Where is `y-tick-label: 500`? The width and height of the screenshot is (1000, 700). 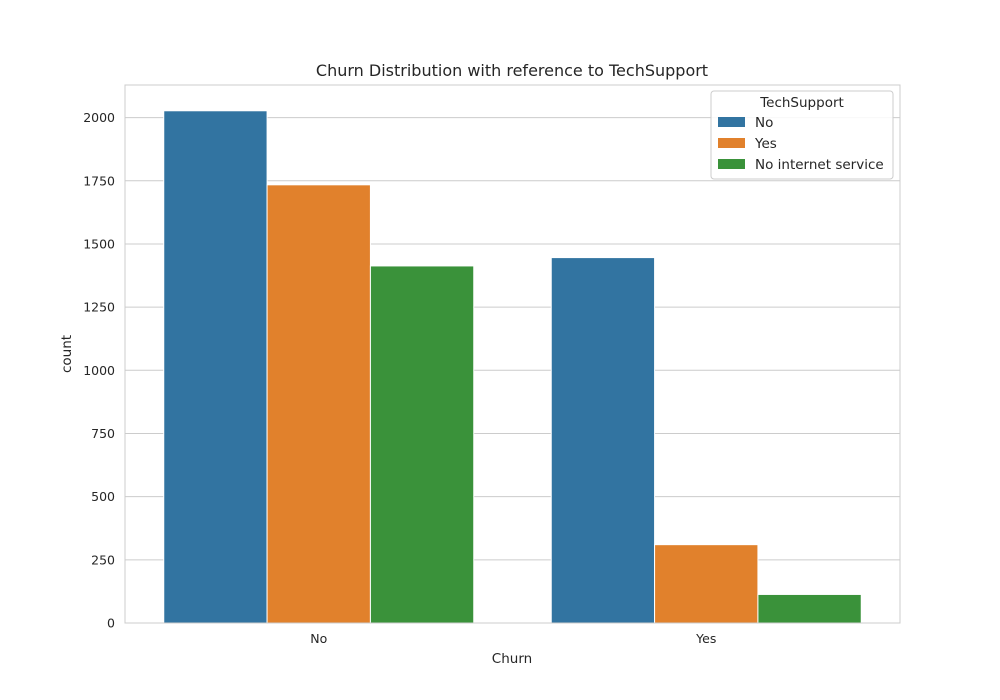 y-tick-label: 500 is located at coordinates (103, 496).